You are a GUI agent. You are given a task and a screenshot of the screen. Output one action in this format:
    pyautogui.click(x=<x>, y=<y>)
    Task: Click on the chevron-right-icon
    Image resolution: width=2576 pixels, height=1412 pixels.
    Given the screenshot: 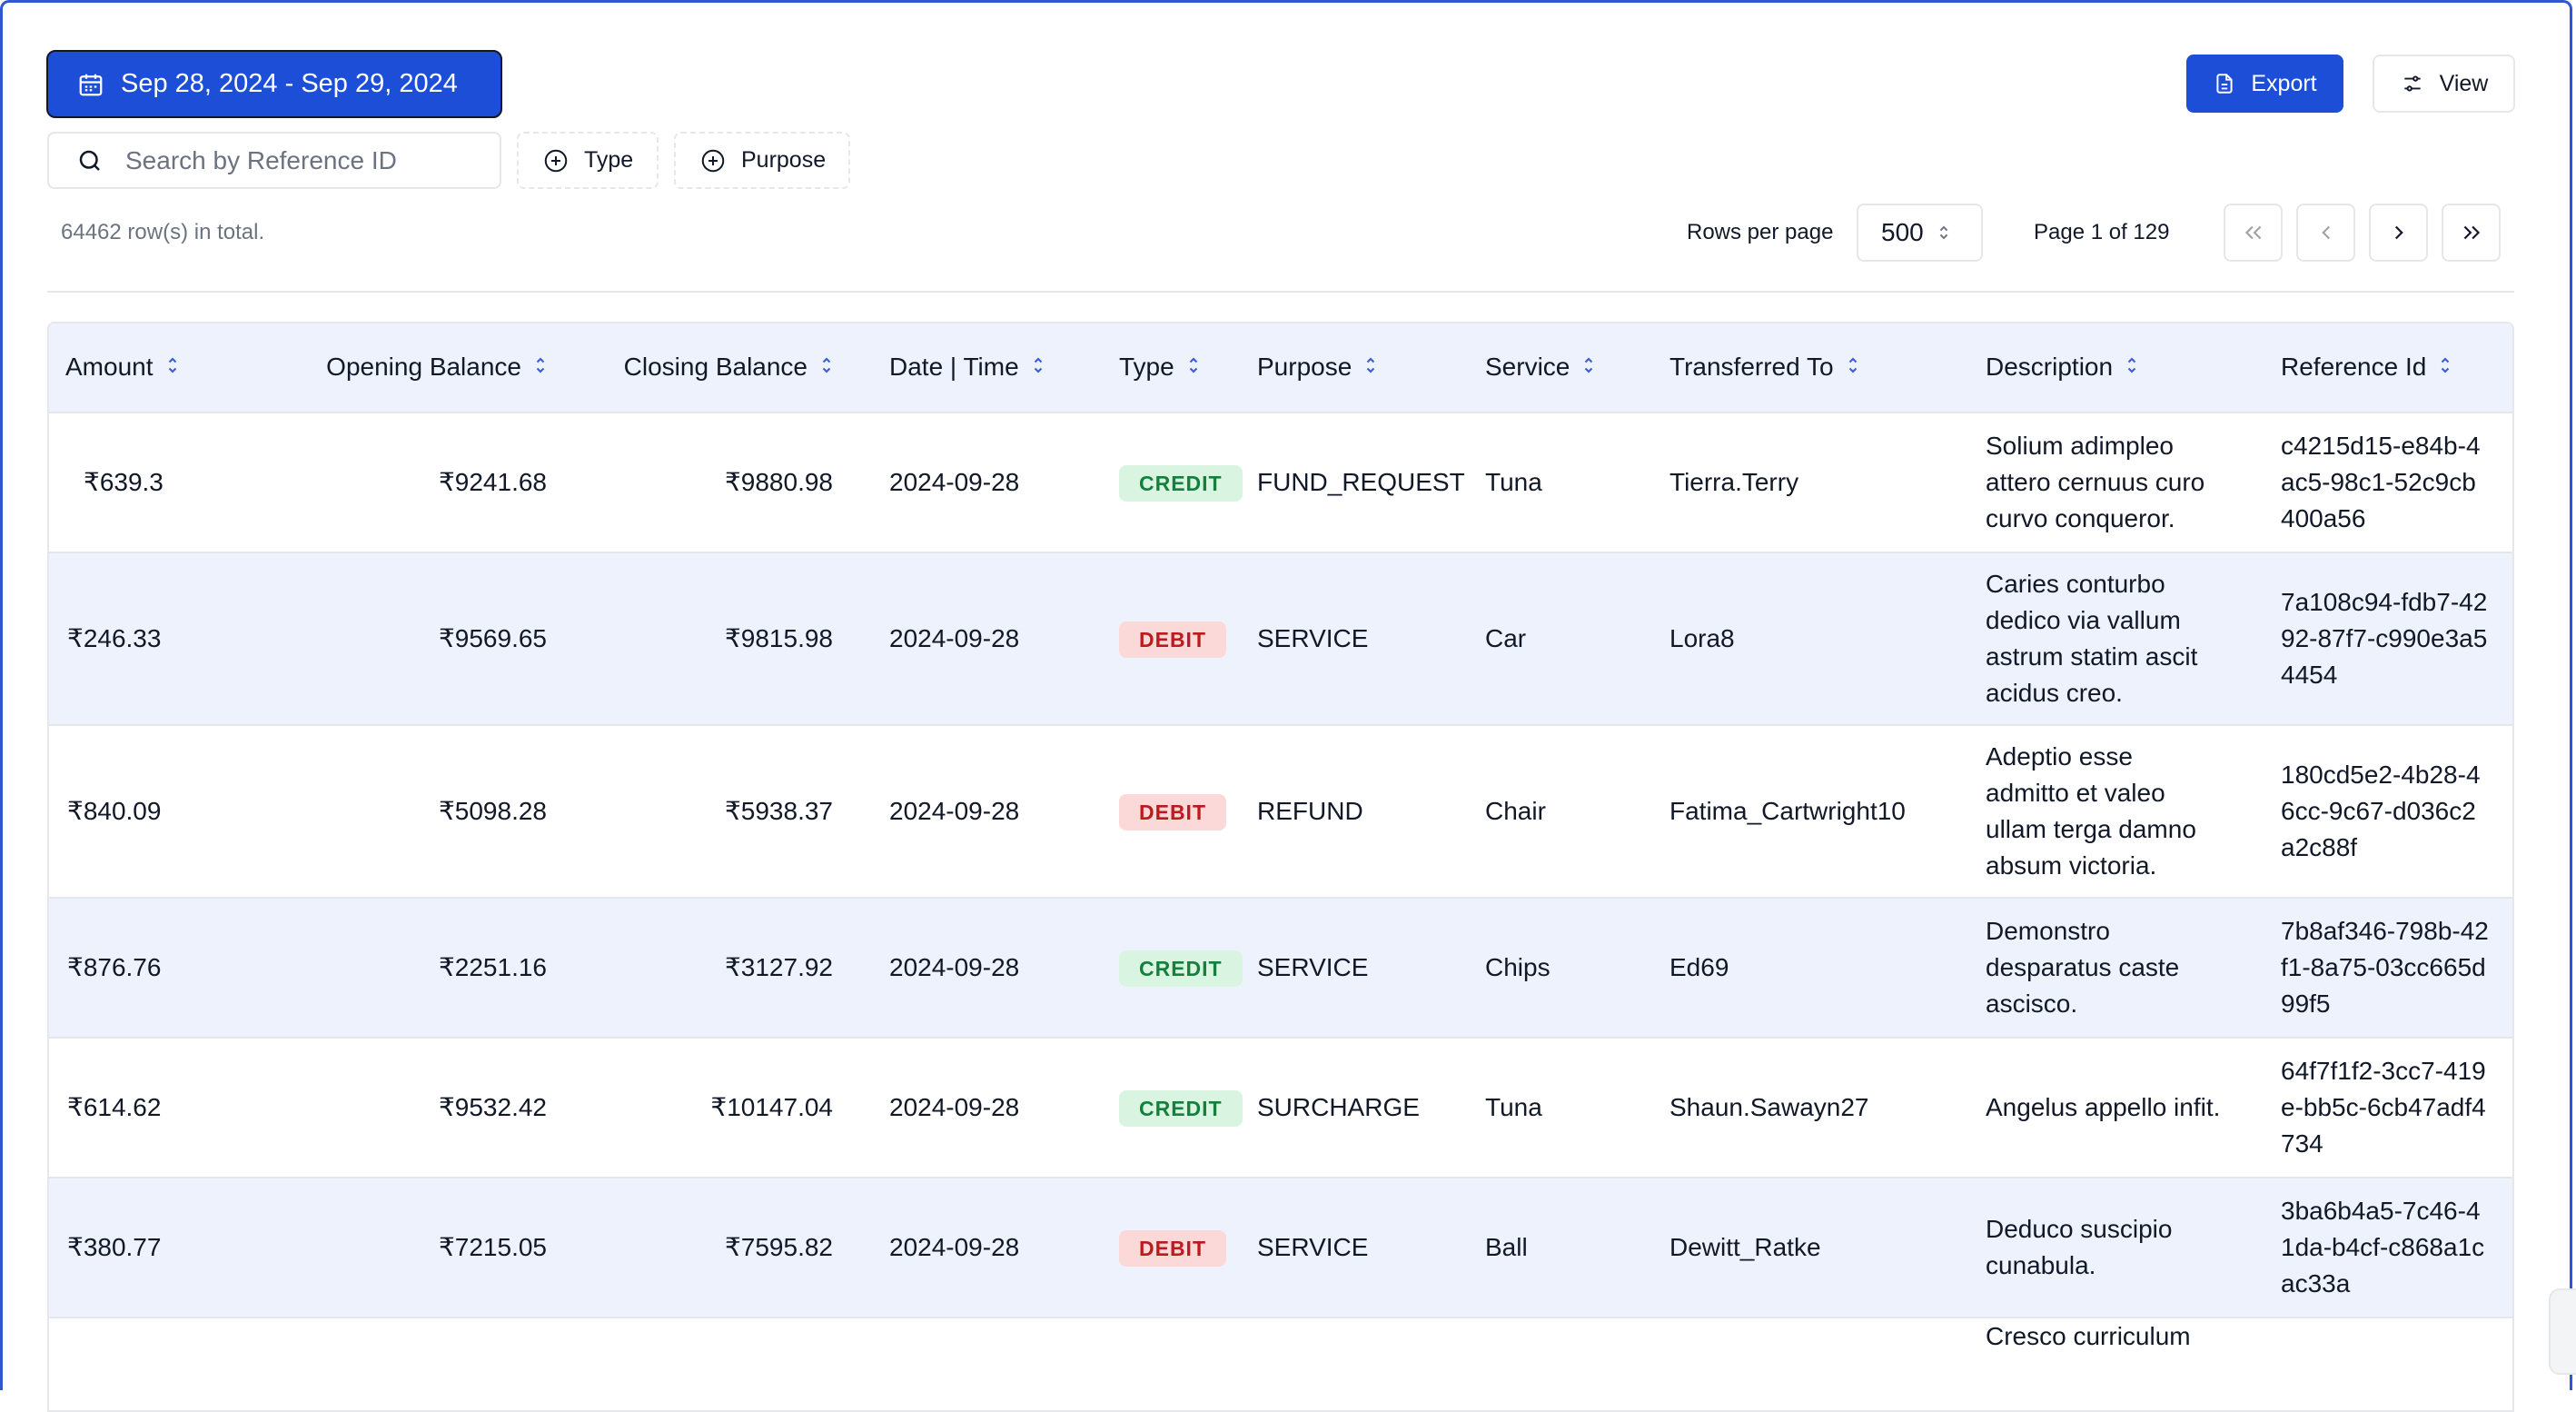 What is the action you would take?
    pyautogui.click(x=2398, y=232)
    